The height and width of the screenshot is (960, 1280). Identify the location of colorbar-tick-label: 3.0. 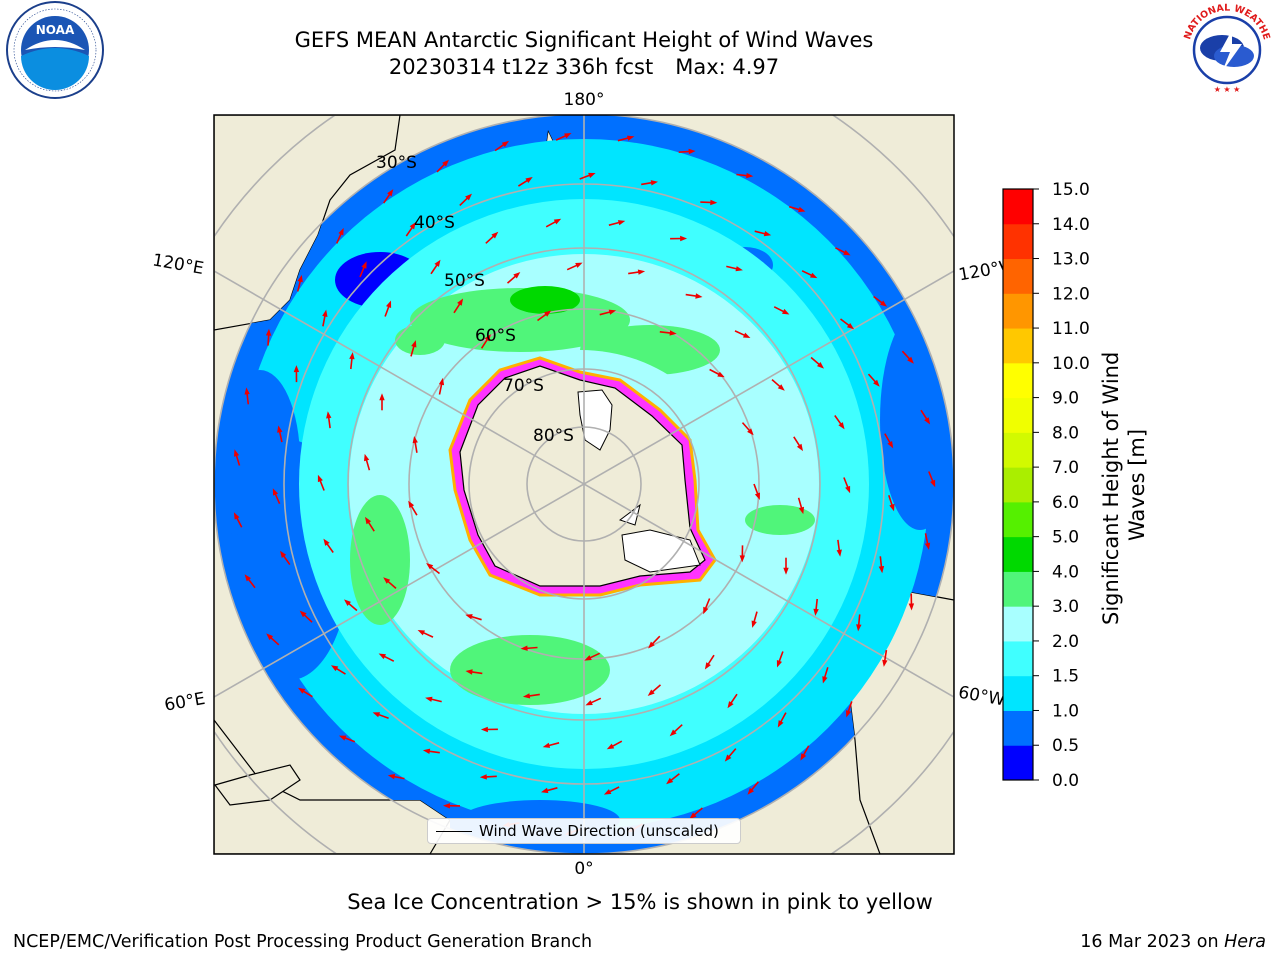
(1065, 607).